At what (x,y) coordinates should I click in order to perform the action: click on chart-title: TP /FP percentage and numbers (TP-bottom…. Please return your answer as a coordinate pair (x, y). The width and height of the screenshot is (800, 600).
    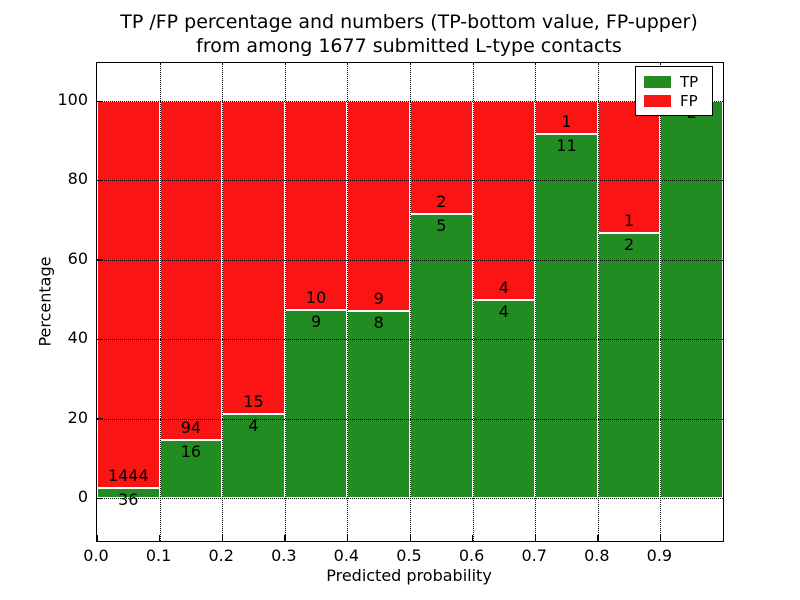
    Looking at the image, I should click on (409, 34).